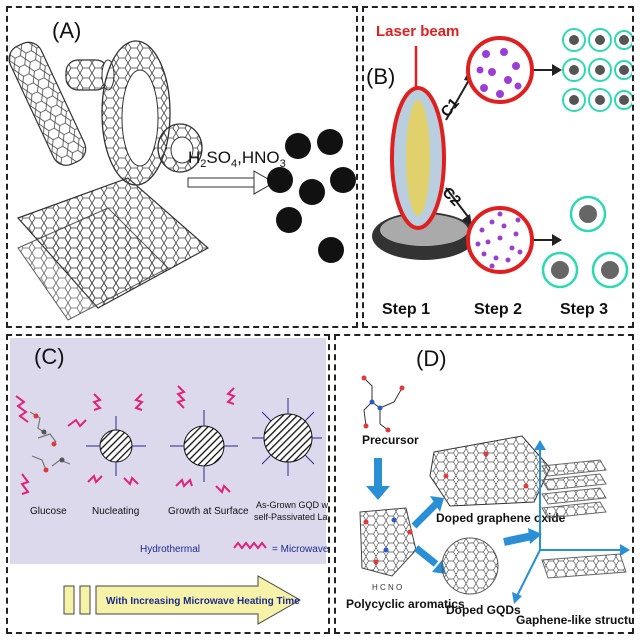 The image size is (640, 640). What do you see at coordinates (287, 437) in the screenshot?
I see `as-grown-gqd` at bounding box center [287, 437].